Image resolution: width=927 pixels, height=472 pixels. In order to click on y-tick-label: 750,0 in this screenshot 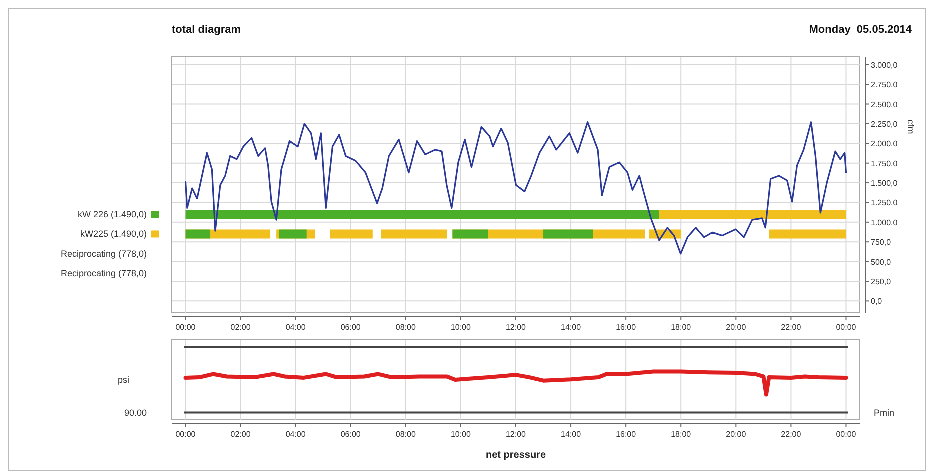, I will do `click(881, 243)`.